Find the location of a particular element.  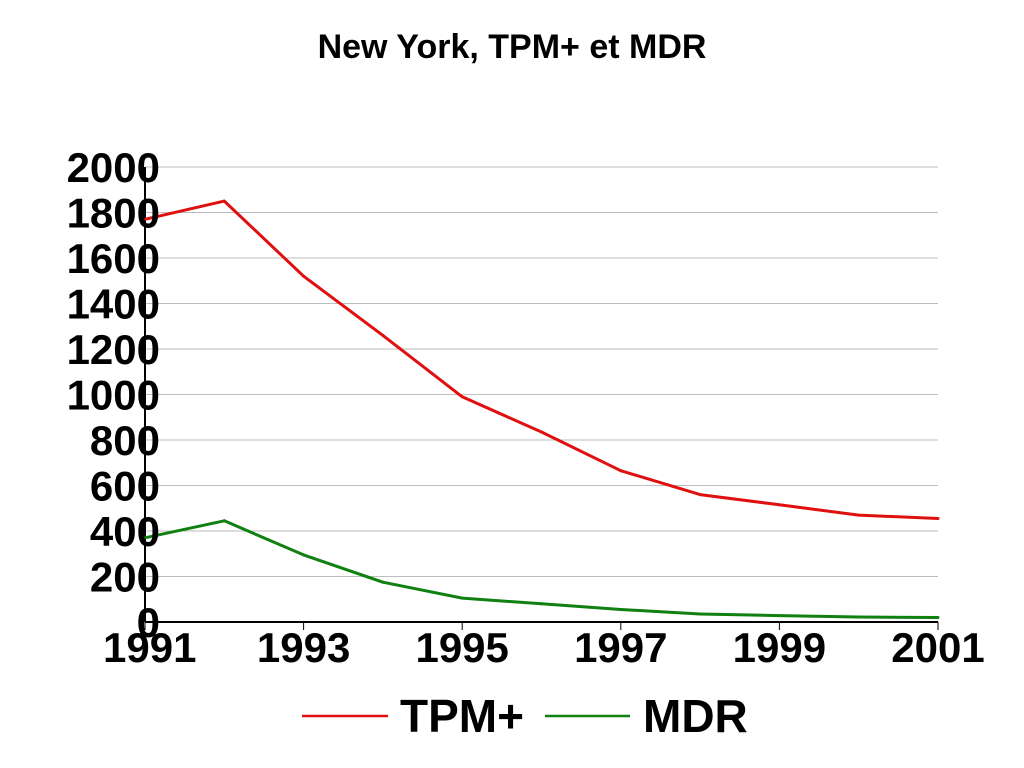

x-tick-label: 1995 is located at coordinates (461, 647).